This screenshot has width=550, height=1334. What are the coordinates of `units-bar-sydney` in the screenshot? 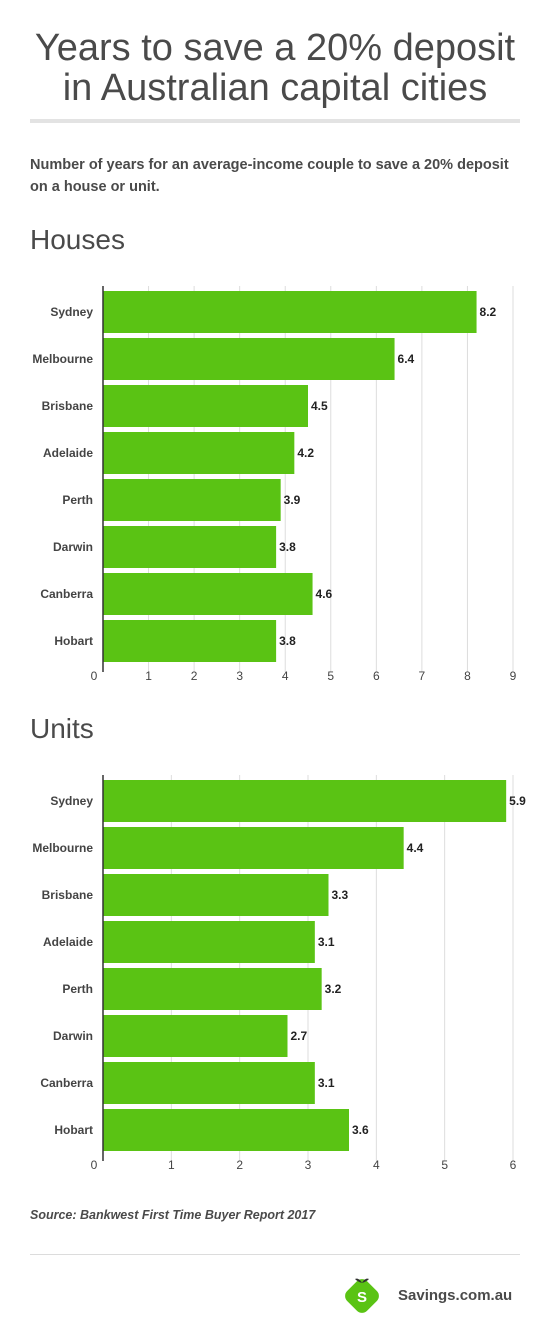 It's located at (305, 801).